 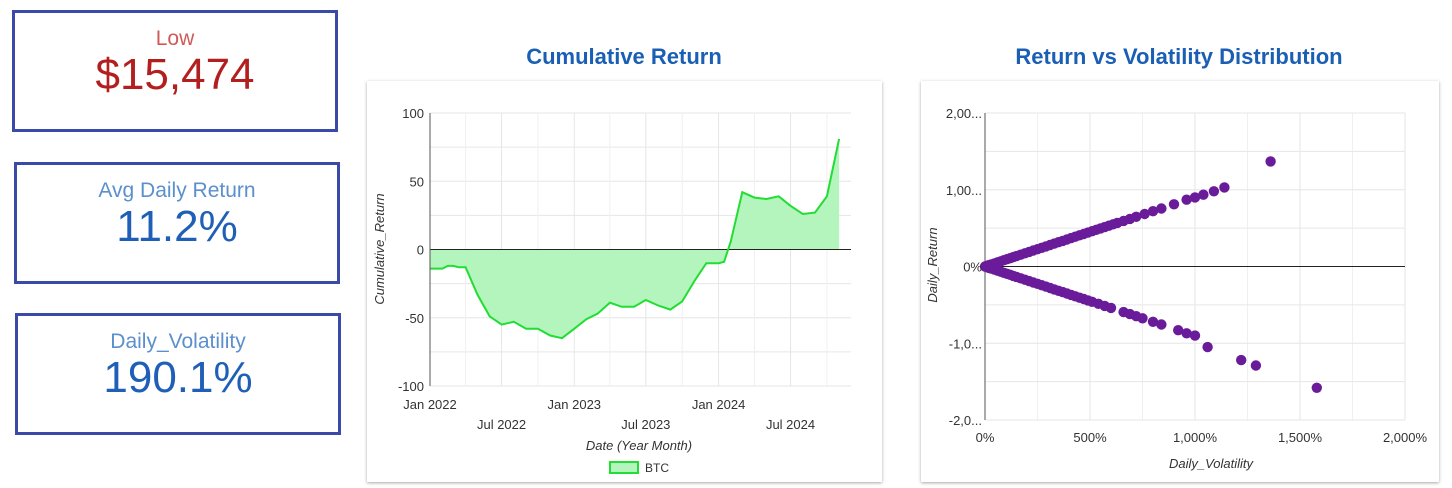 What do you see at coordinates (624, 467) in the screenshot?
I see `legend-swatch-btc` at bounding box center [624, 467].